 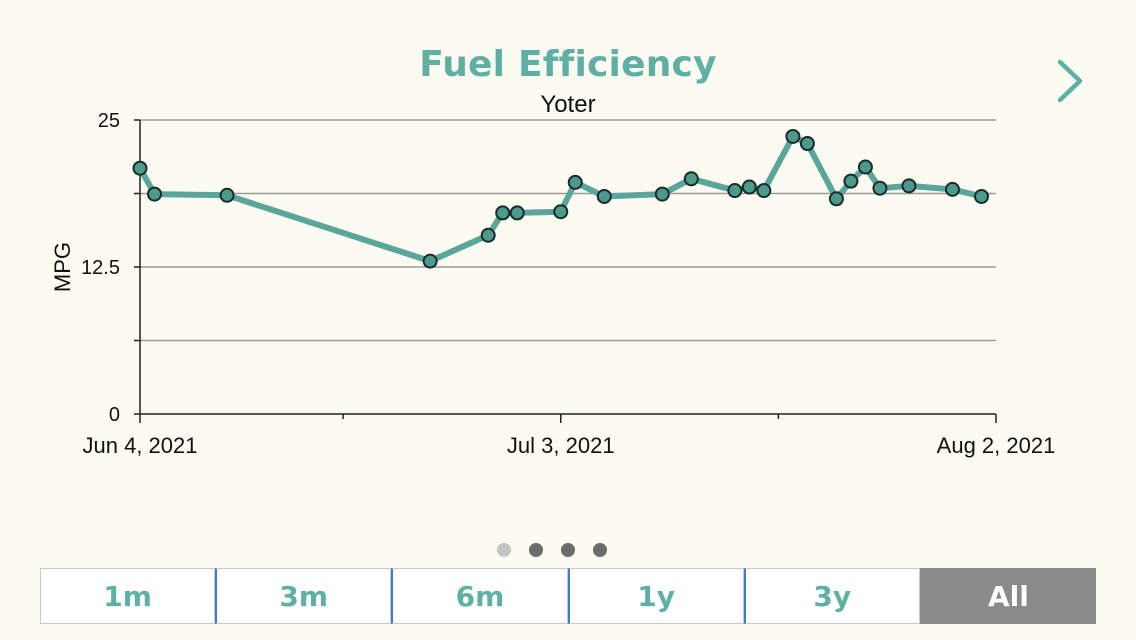 What do you see at coordinates (561, 445) in the screenshot?
I see `x-tick-label: Jul 3, 2021` at bounding box center [561, 445].